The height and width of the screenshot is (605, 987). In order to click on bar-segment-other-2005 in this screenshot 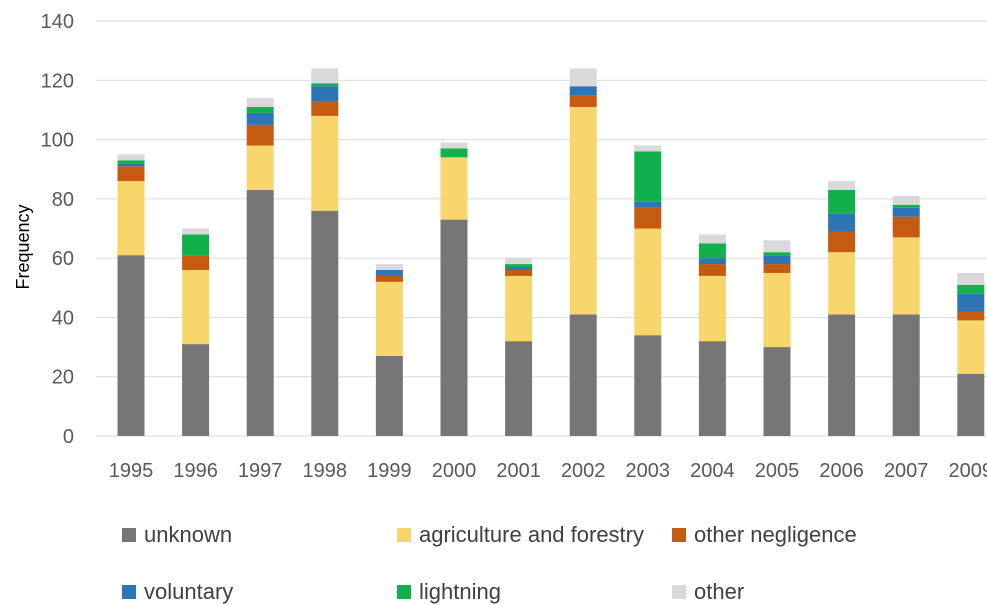, I will do `click(777, 246)`.